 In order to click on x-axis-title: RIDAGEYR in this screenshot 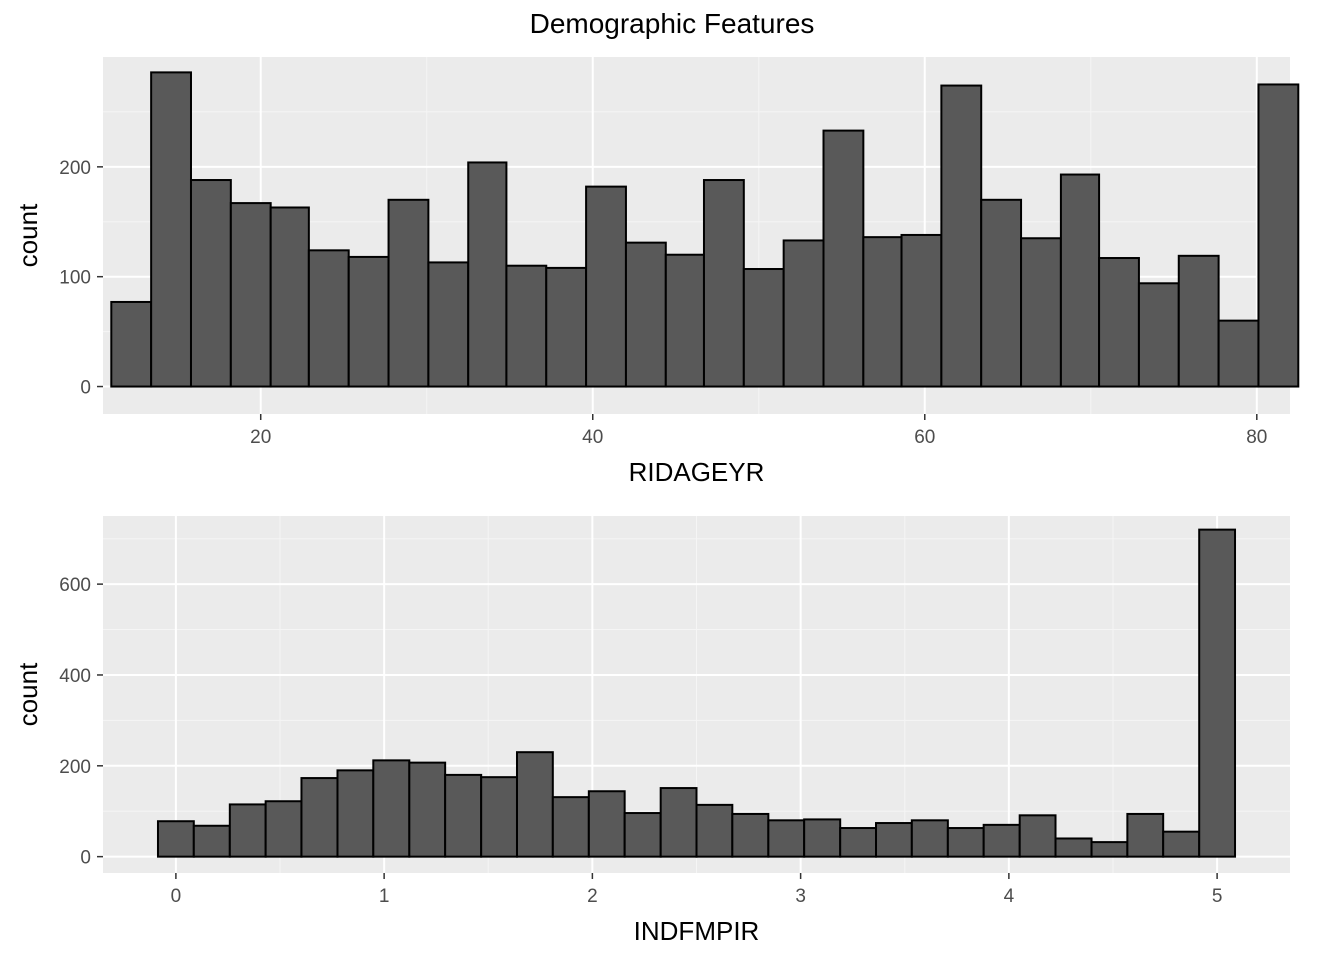, I will do `click(697, 472)`.